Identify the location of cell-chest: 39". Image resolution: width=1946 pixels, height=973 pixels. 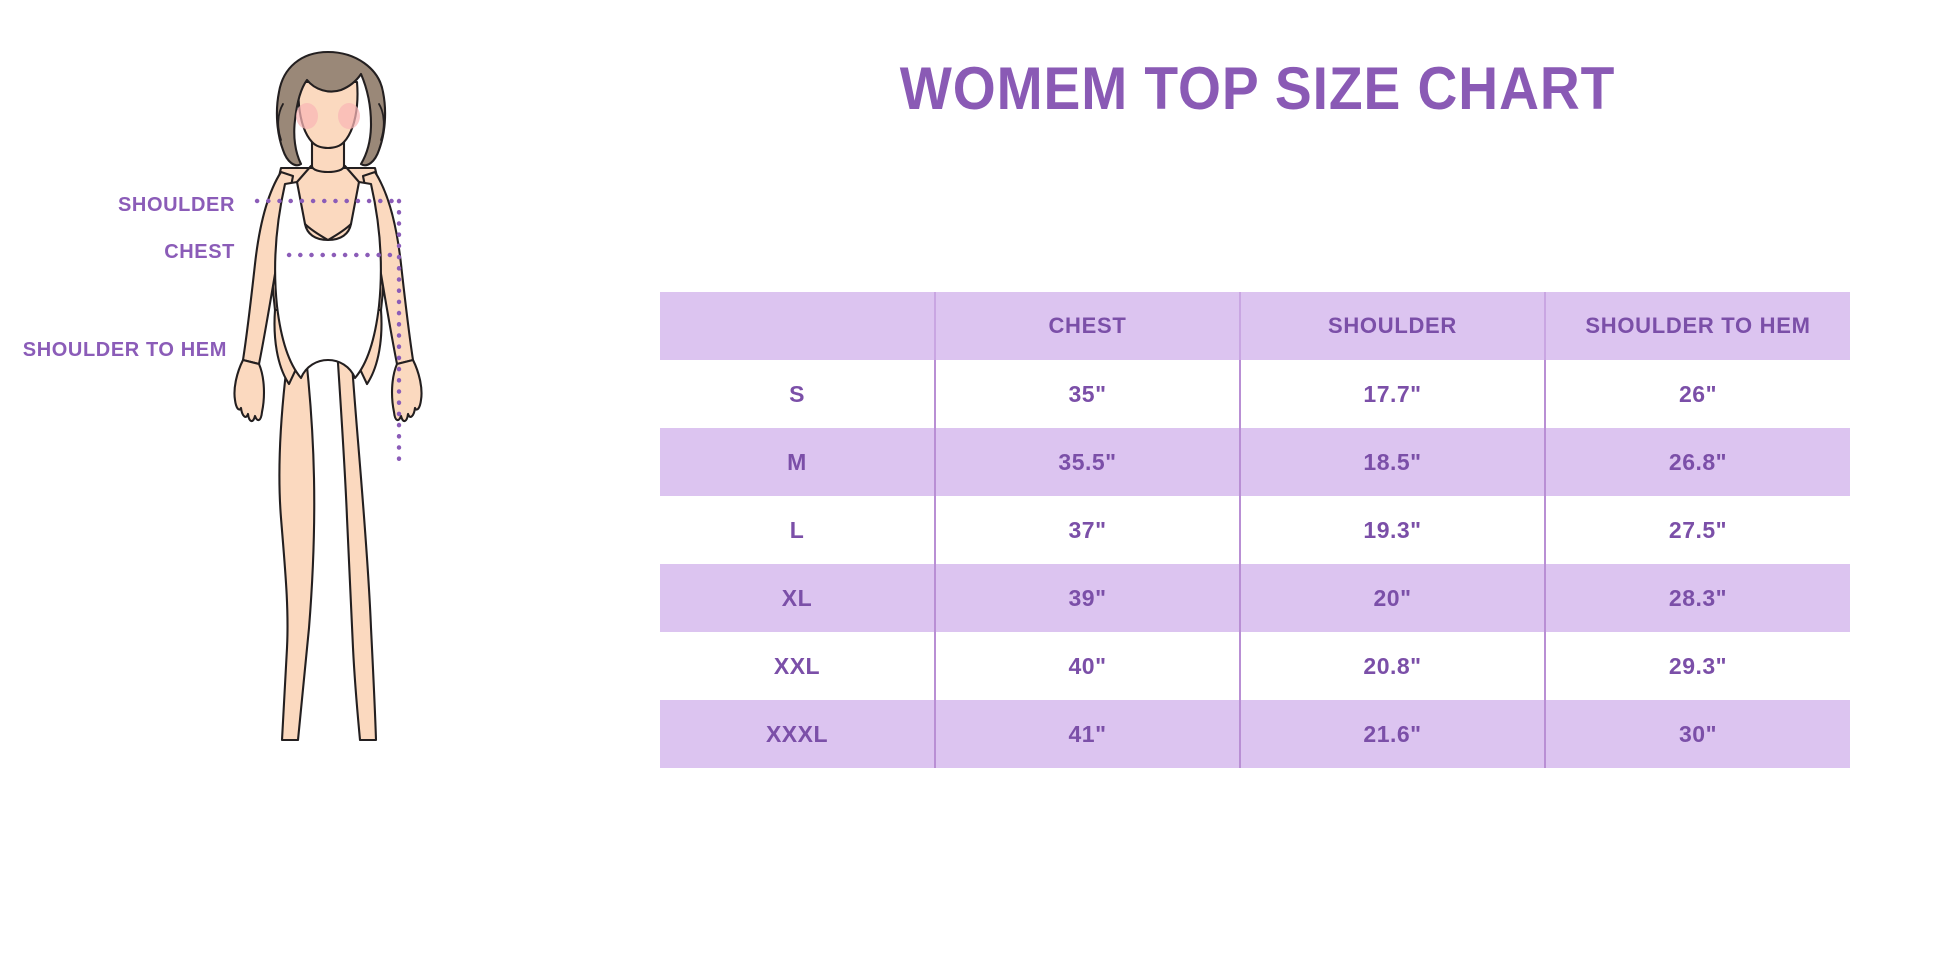
(1087, 598).